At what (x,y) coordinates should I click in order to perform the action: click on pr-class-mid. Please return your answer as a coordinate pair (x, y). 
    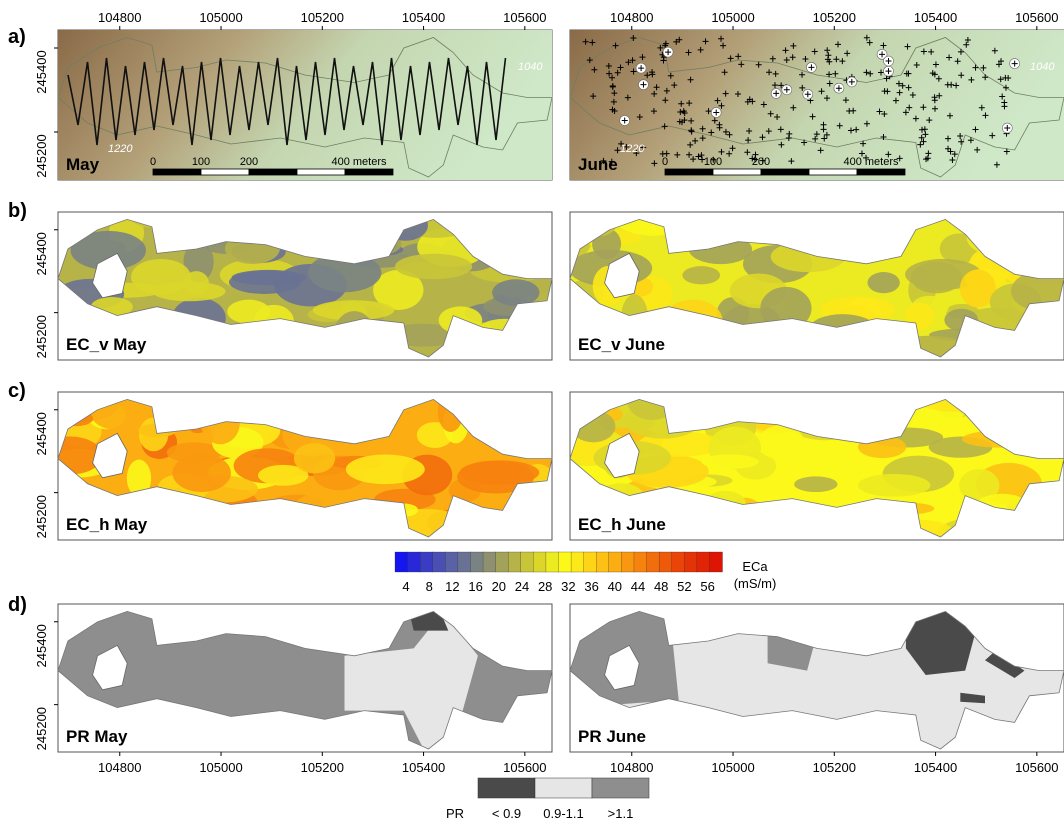
    Looking at the image, I should click on (411, 680).